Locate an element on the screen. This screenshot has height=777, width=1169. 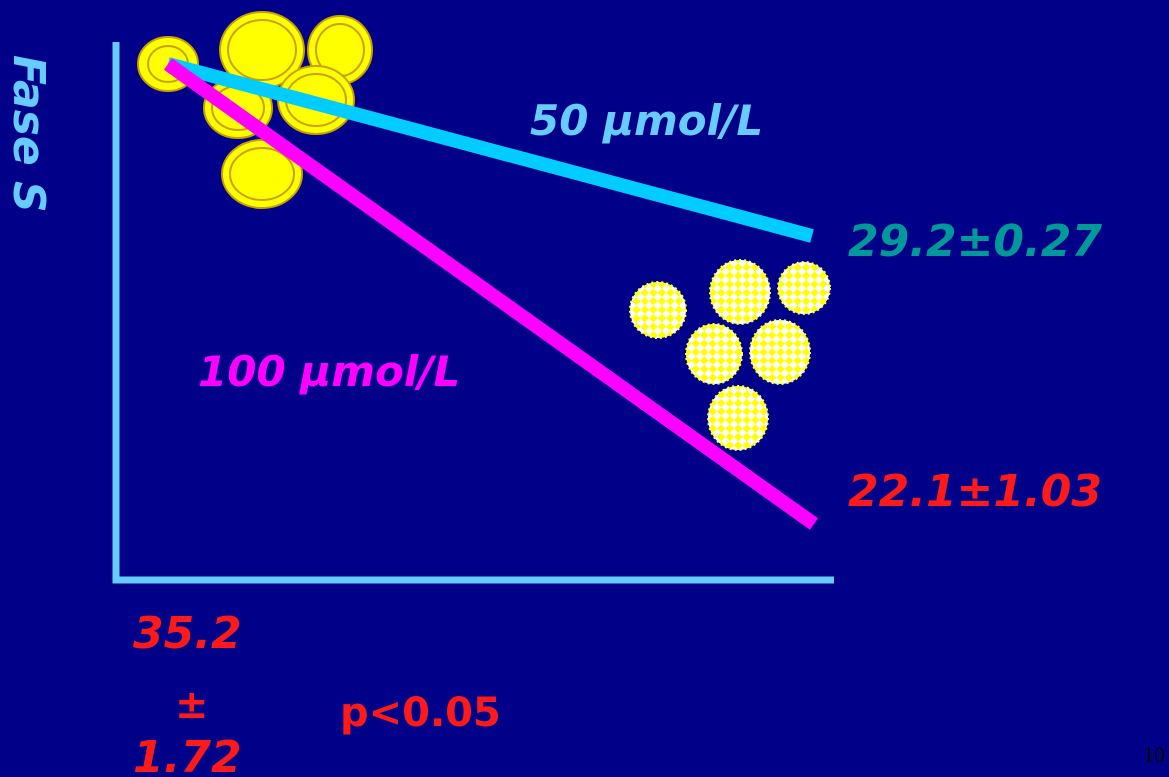
end-value: 22.1±1.03 is located at coordinates (975, 491).